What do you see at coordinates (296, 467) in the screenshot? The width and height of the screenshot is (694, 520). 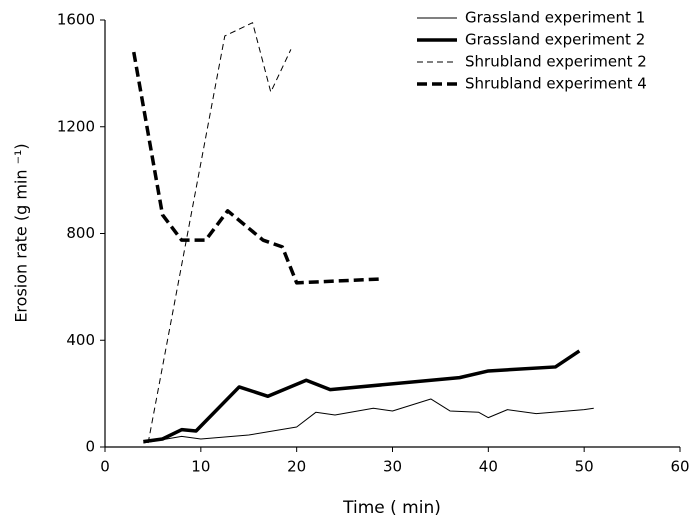 I see `x-tick-label: 20` at bounding box center [296, 467].